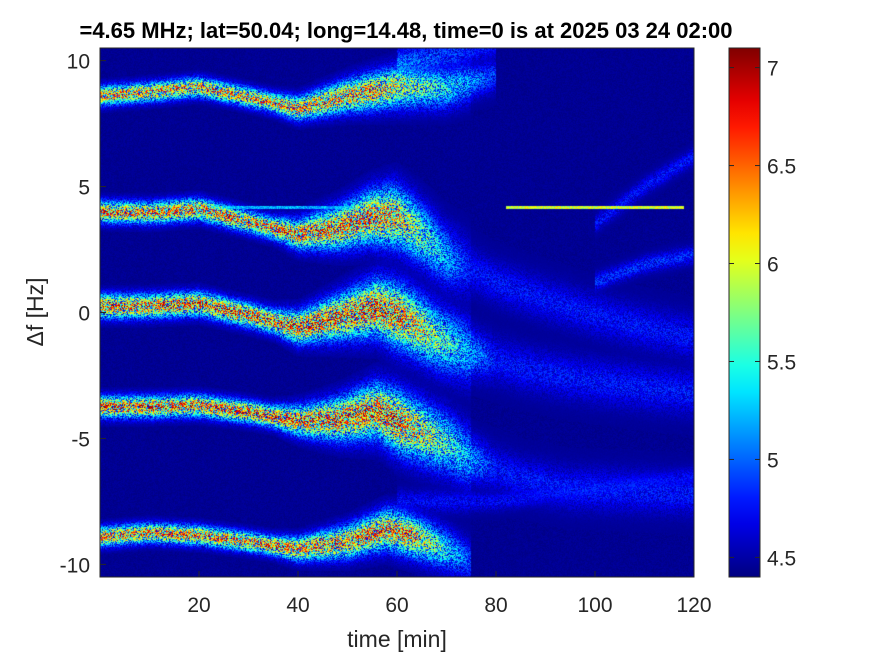 This screenshot has width=875, height=656. I want to click on colorbar-tick-label: 4.5, so click(781, 558).